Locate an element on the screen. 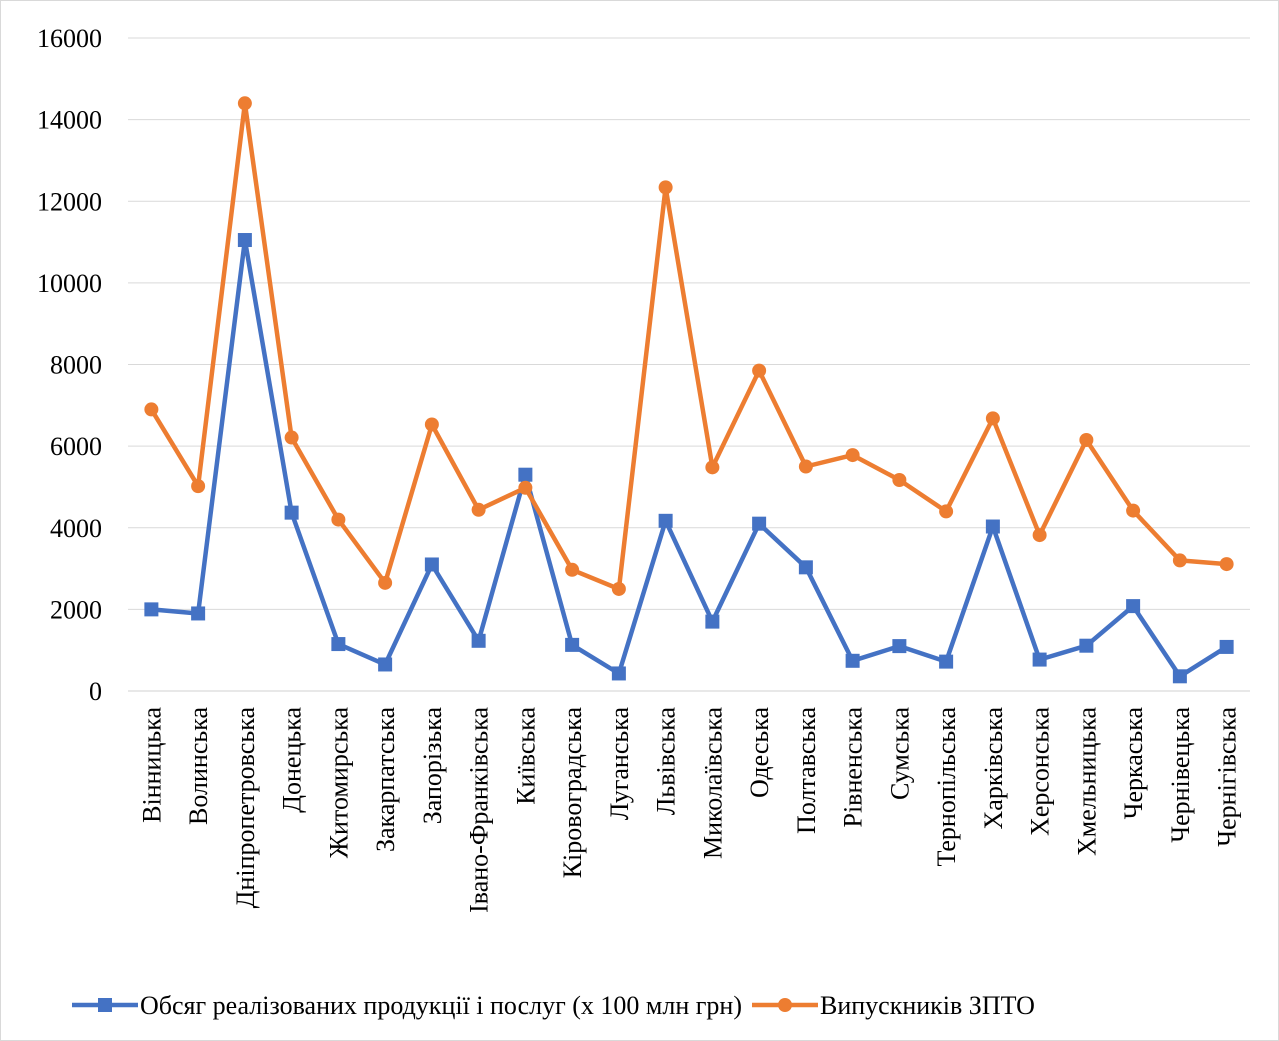 This screenshot has width=1279, height=1041. y-tick-label: 14000 is located at coordinates (69, 120).